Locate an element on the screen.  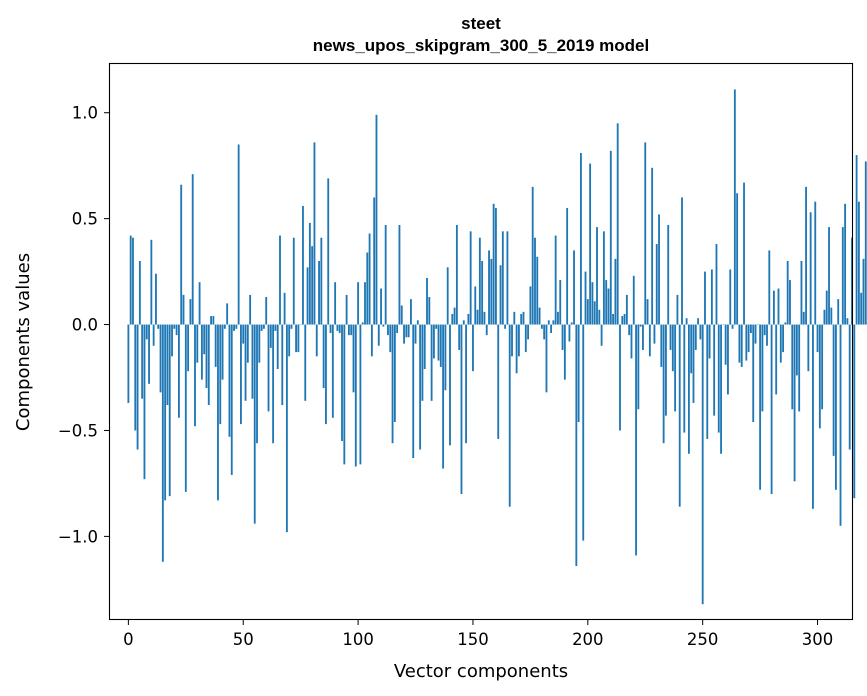
y-axis-ticks: −1.0 −0.5 0.0 0.5 1.0 is located at coordinates (84, 325).